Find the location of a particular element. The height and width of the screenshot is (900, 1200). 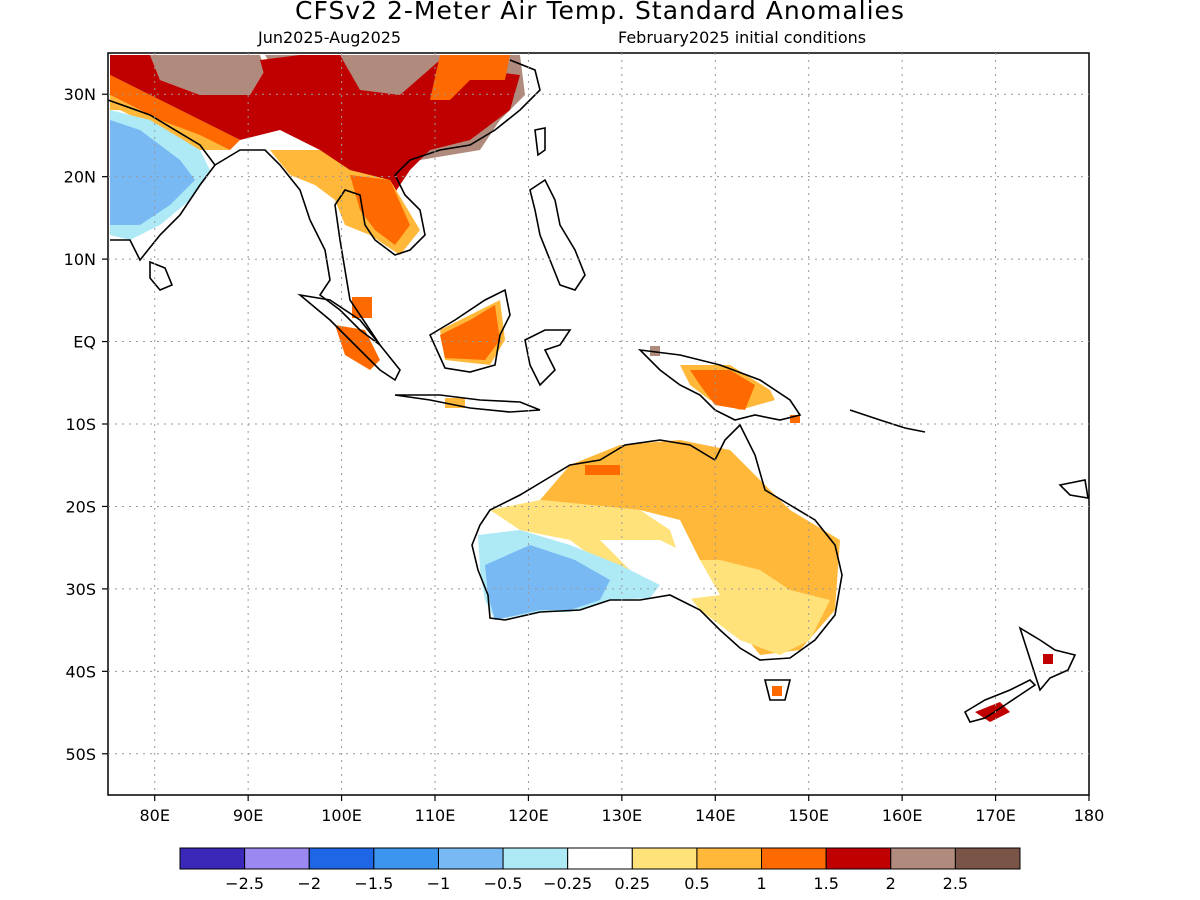

anomaly-region-red-nz-north is located at coordinates (1048, 659).